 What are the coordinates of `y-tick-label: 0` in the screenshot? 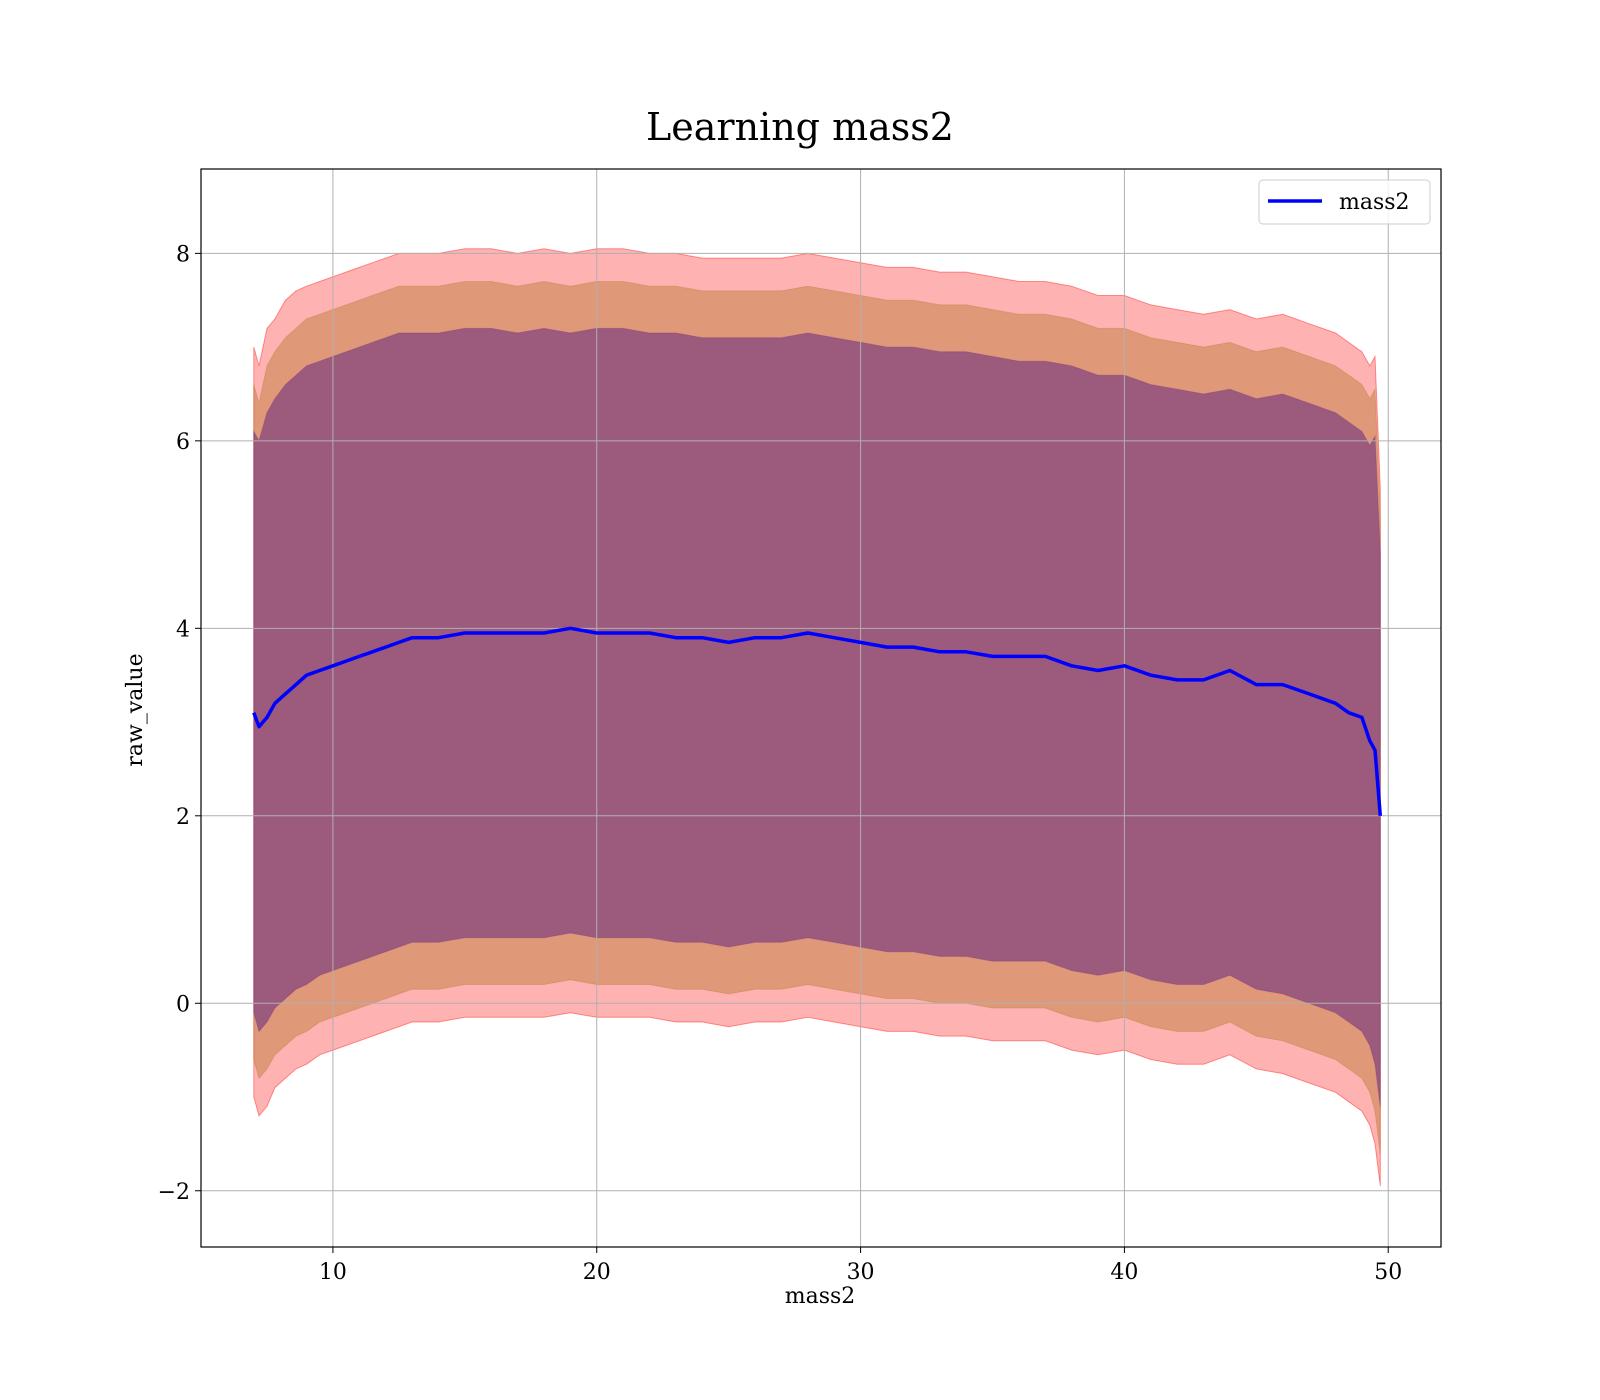 It's located at (183, 1004).